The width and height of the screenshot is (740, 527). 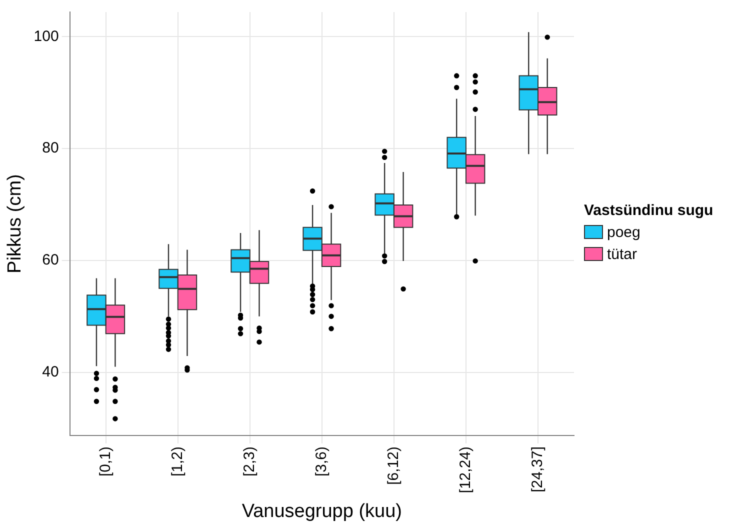 I want to click on y-tick-label: 100, so click(x=46, y=36).